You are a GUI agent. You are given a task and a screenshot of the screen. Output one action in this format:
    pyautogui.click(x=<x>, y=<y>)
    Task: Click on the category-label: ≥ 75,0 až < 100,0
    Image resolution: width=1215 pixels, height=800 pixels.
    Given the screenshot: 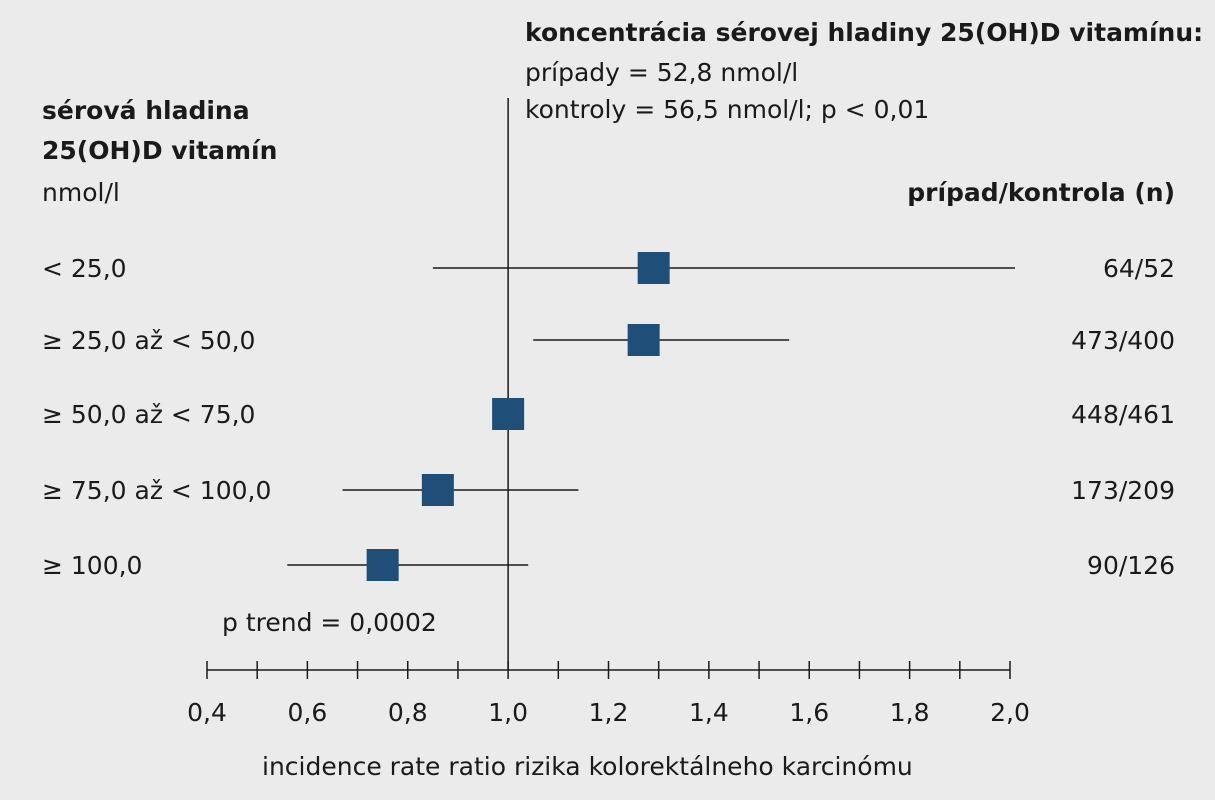 What is the action you would take?
    pyautogui.click(x=156, y=490)
    